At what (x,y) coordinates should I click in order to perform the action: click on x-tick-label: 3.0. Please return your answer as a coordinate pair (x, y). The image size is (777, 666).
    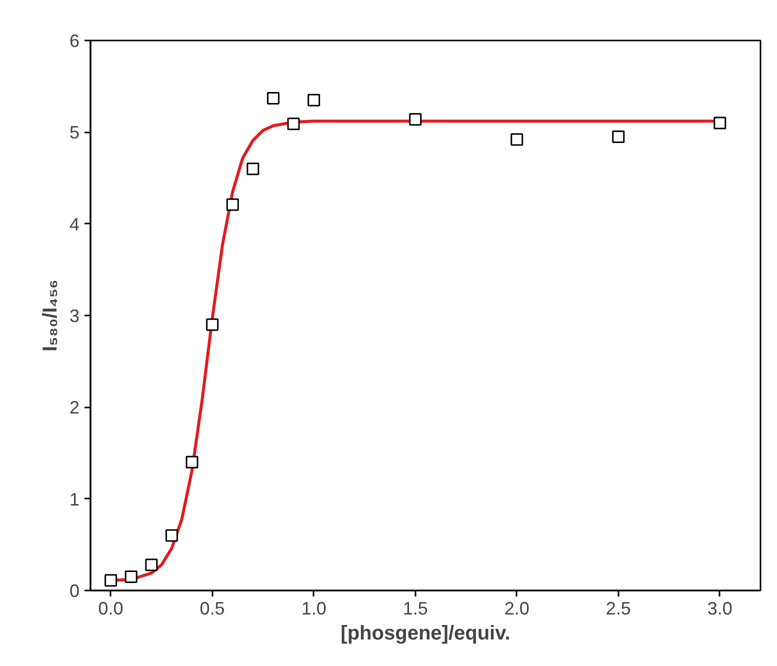
    Looking at the image, I should click on (719, 608).